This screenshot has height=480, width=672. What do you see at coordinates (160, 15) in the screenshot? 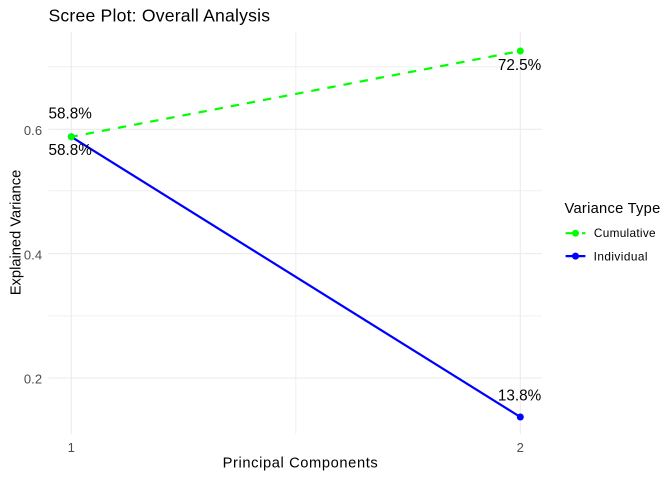
I see `svg-text: Scree Plot: Overall Analysis` at bounding box center [160, 15].